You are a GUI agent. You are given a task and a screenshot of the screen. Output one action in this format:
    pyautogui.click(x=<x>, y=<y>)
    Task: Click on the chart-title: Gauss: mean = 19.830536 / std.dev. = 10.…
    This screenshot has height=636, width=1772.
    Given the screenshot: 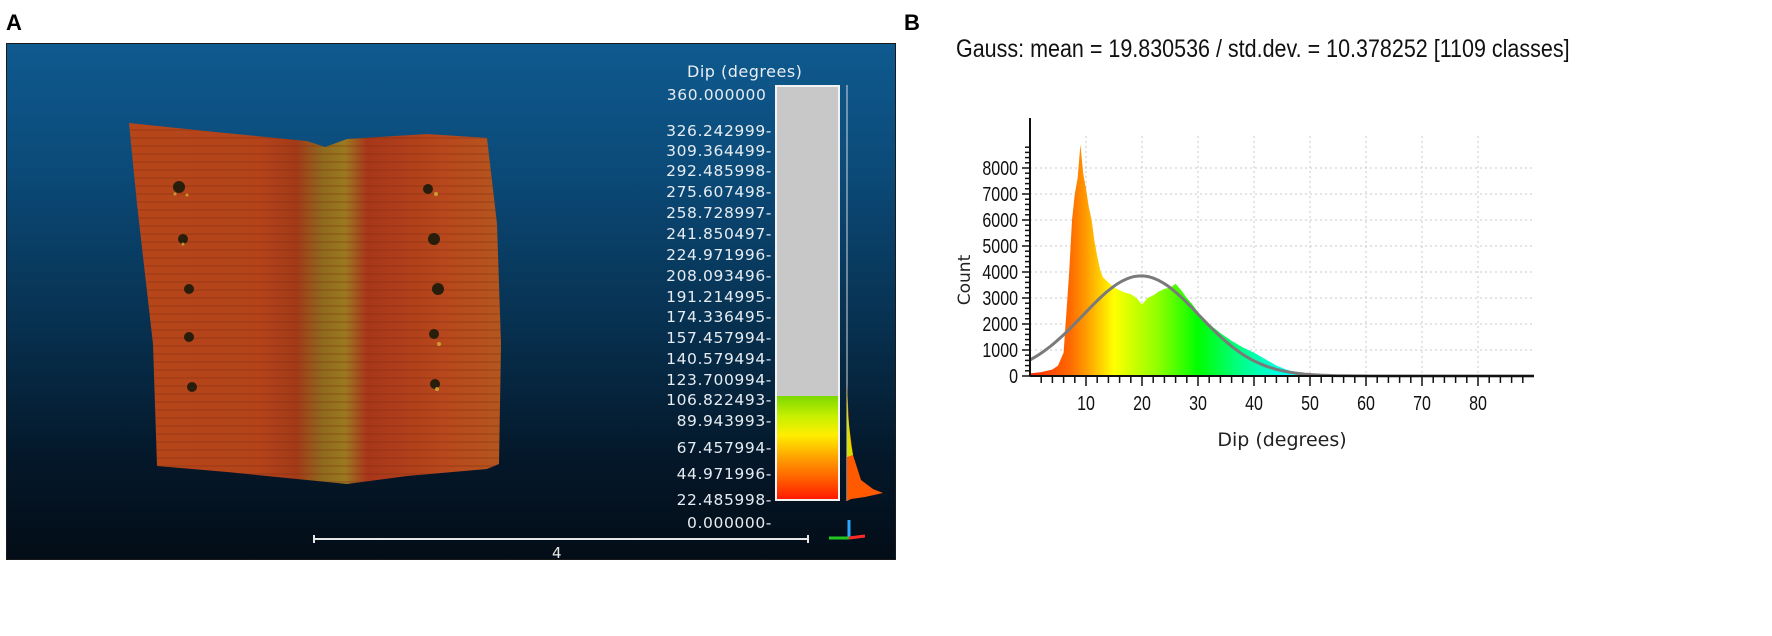 What is the action you would take?
    pyautogui.click(x=1263, y=49)
    